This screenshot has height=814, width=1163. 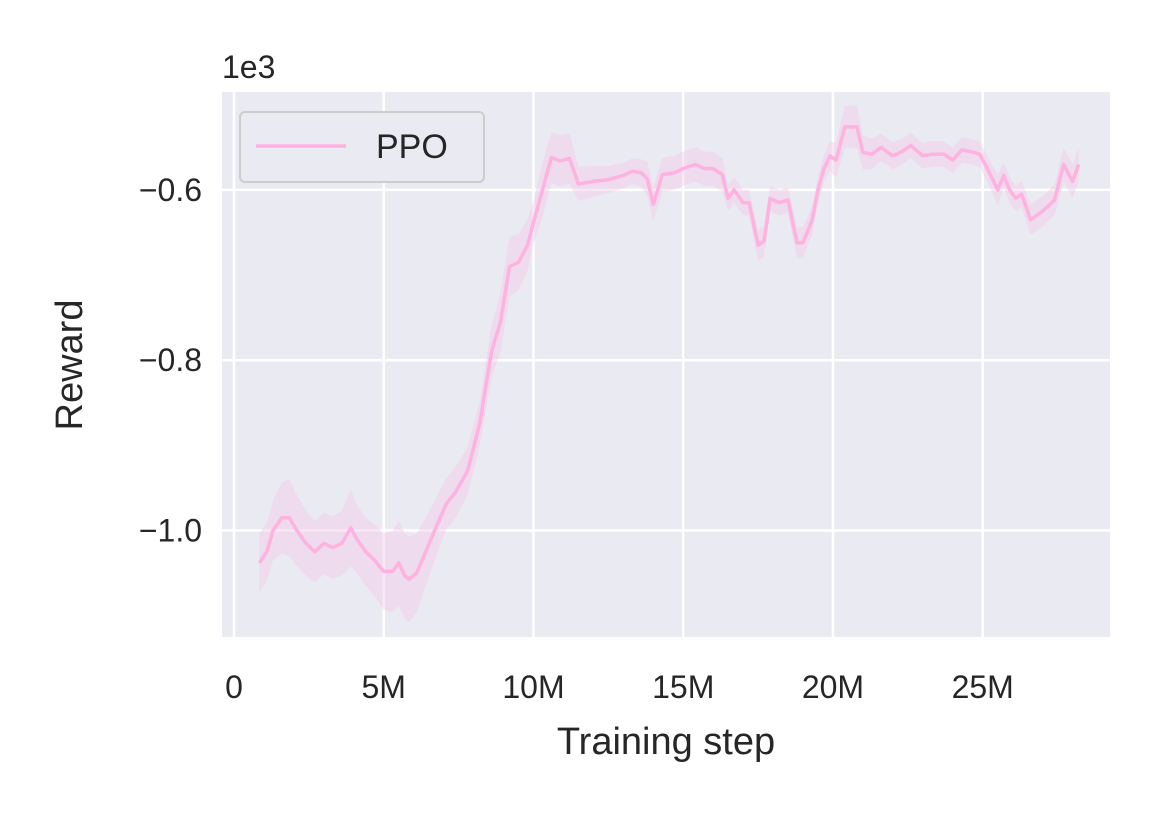 I want to click on y-offset-text: 1e3, so click(x=248, y=67).